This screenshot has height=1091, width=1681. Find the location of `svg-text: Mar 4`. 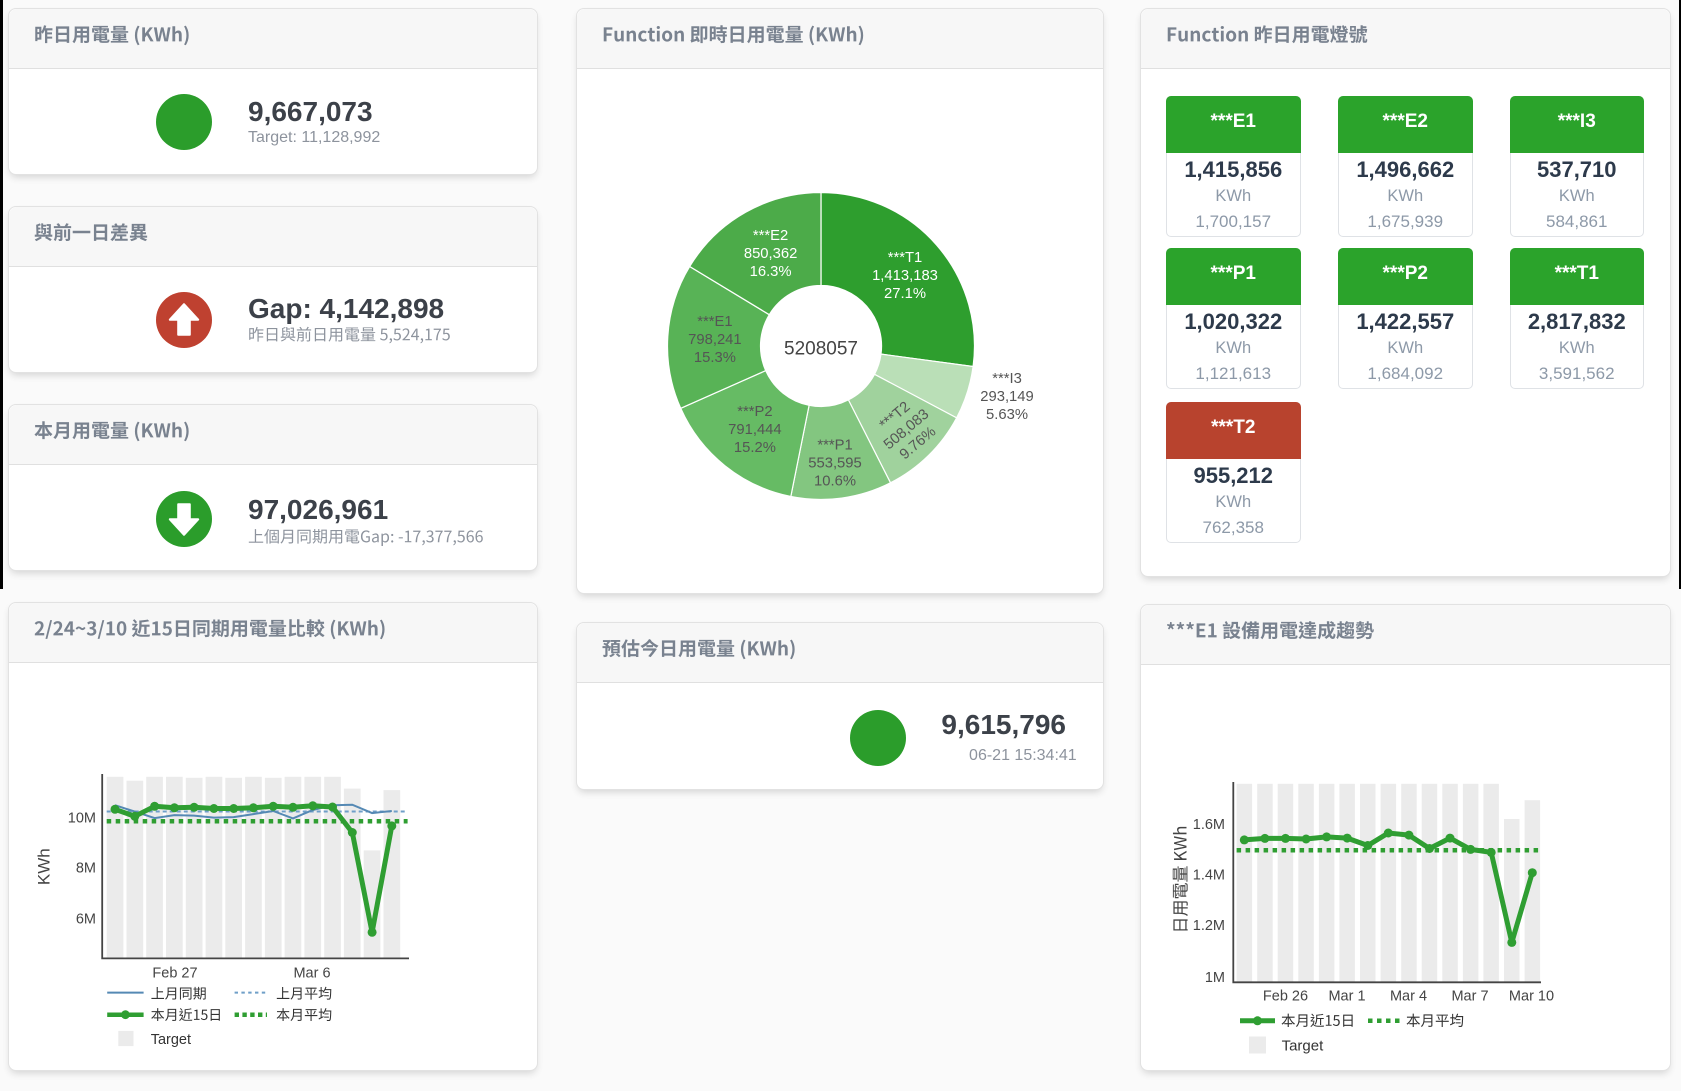

svg-text: Mar 4 is located at coordinates (1408, 997).